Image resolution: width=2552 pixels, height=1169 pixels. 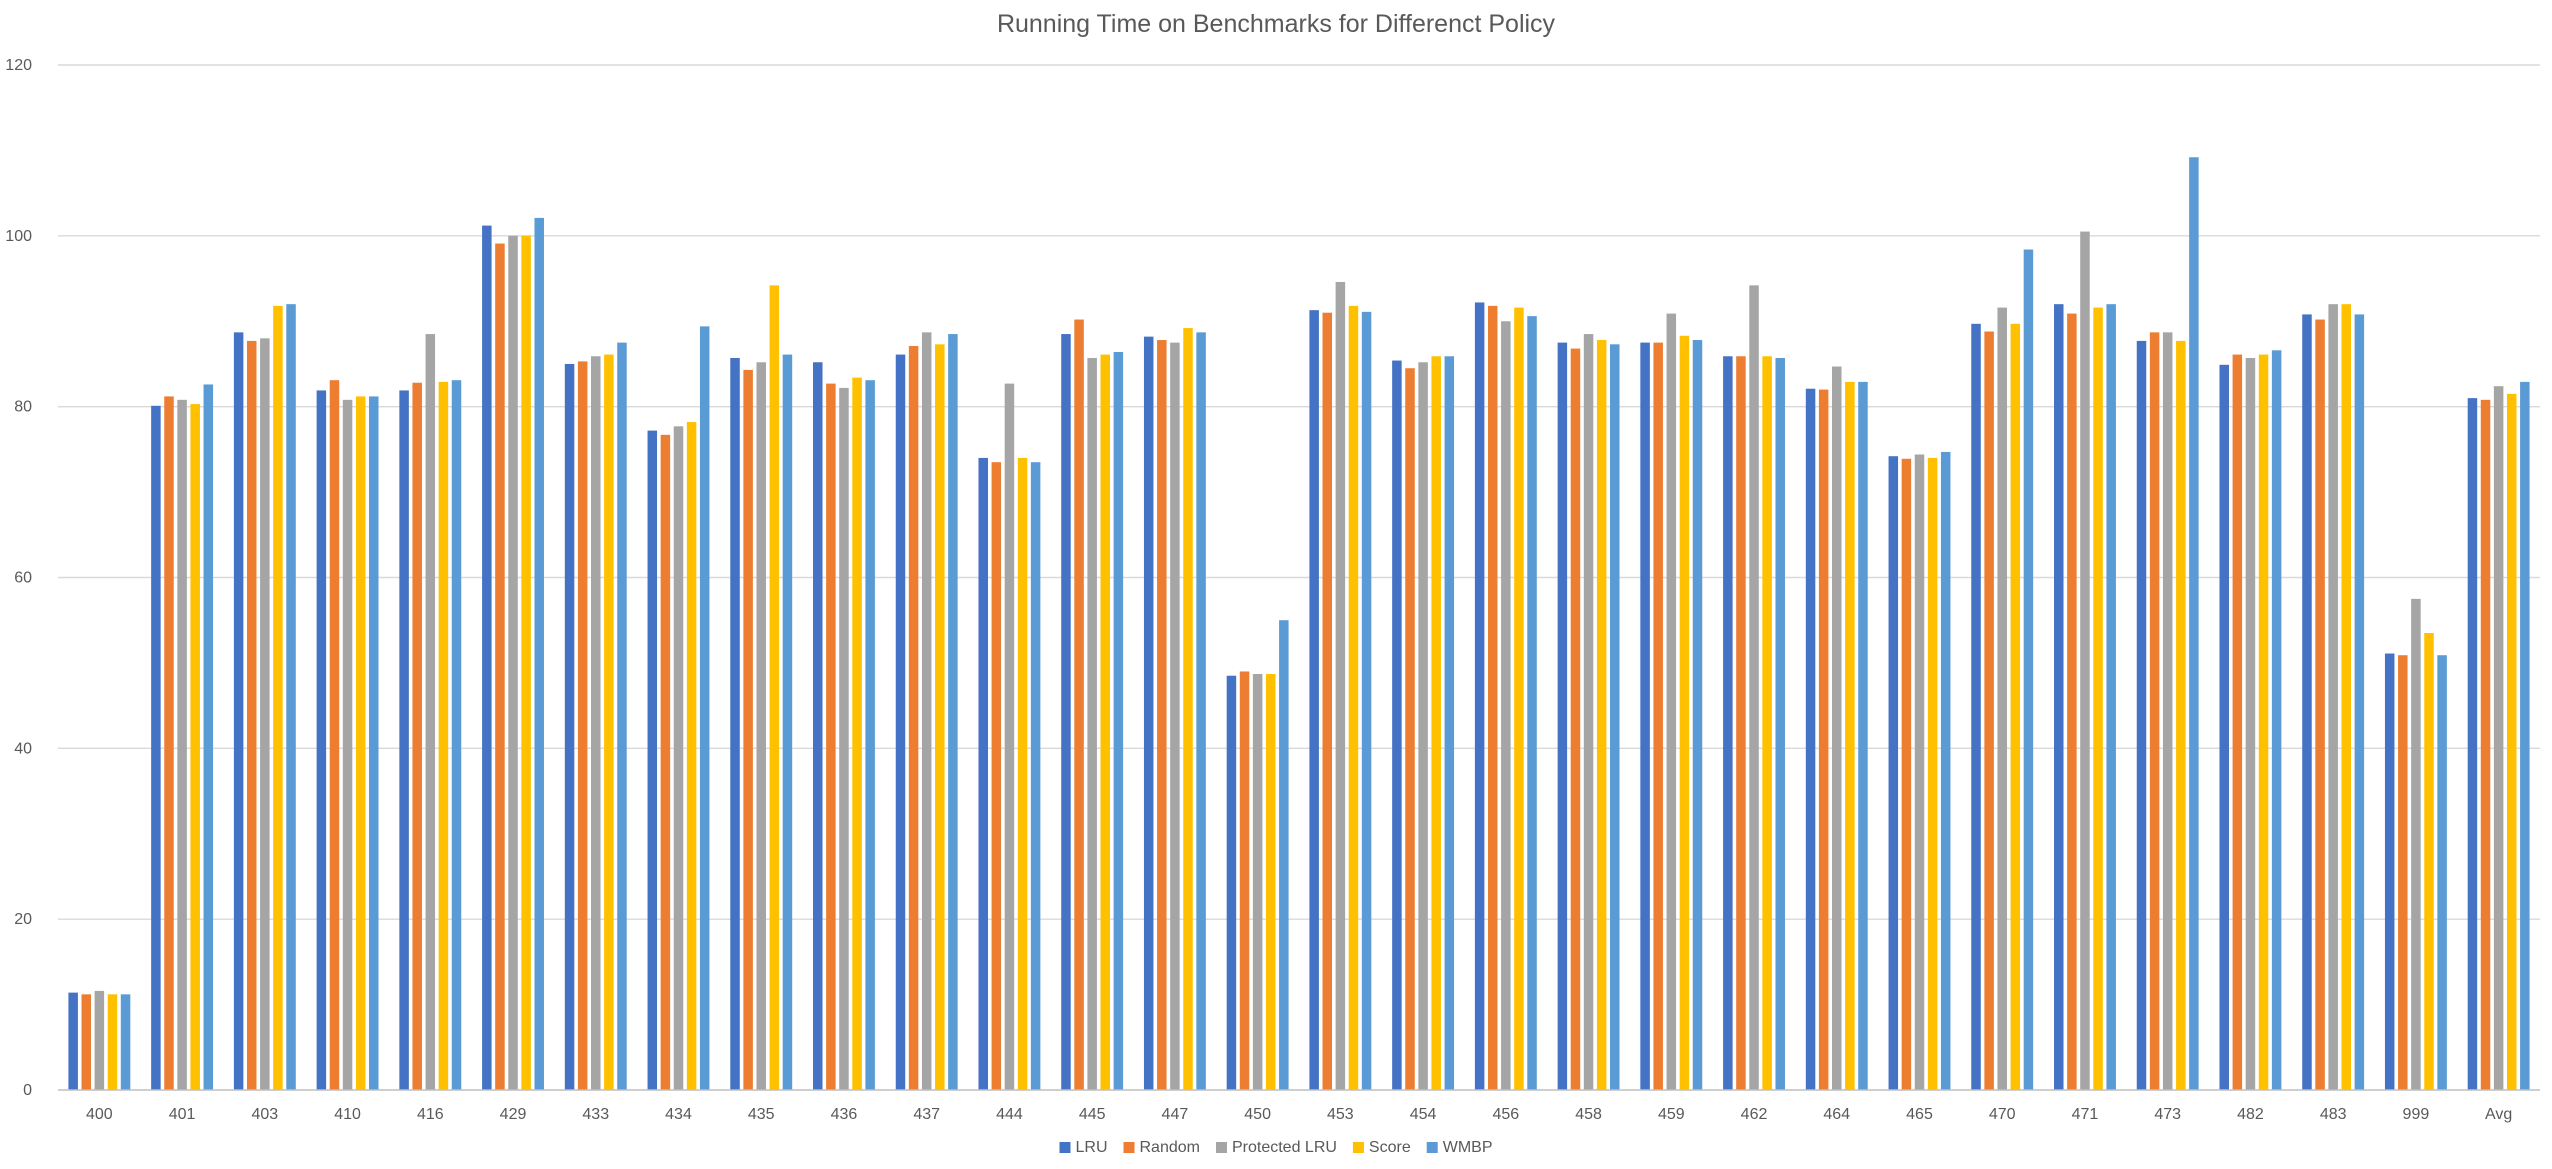 I want to click on y-tick-label: 0, so click(x=27, y=1090).